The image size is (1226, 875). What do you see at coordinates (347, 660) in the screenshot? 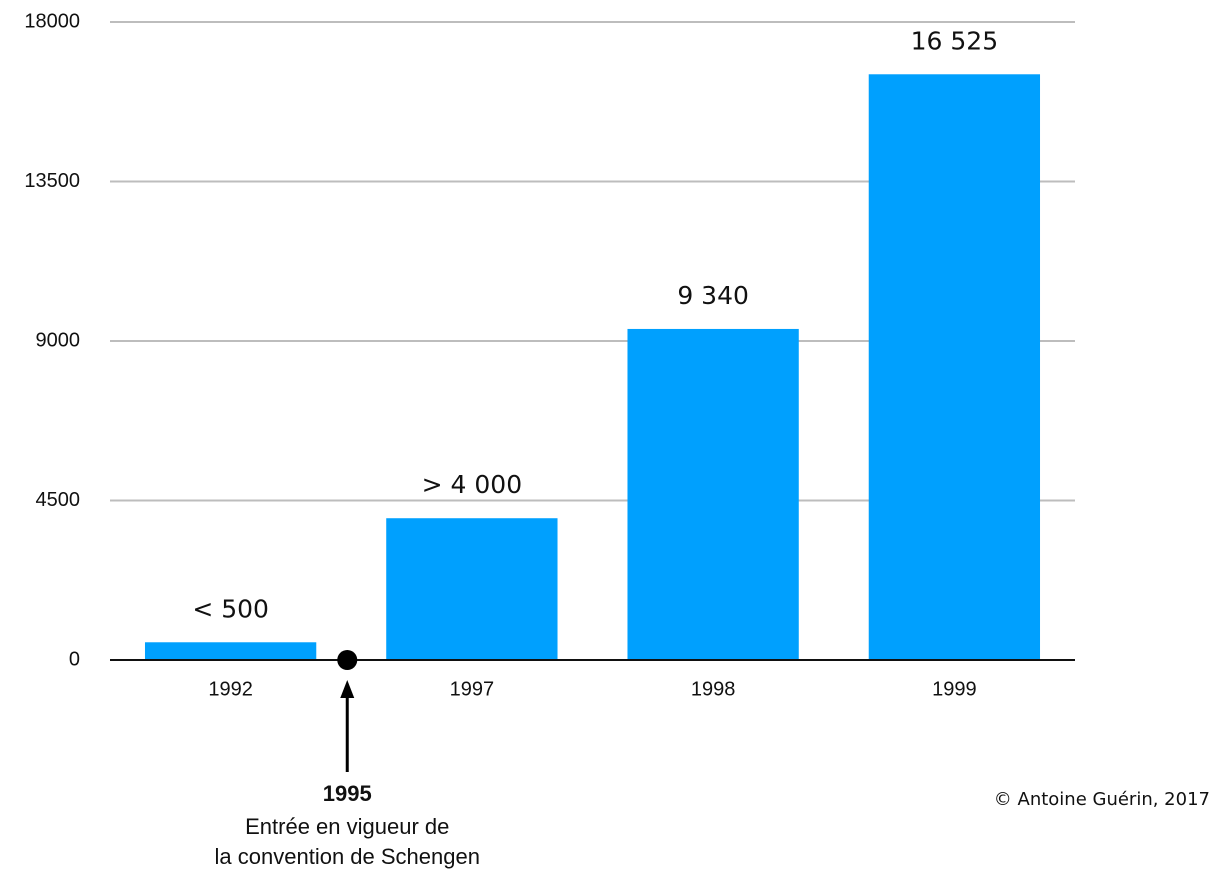
I see `event-dot` at bounding box center [347, 660].